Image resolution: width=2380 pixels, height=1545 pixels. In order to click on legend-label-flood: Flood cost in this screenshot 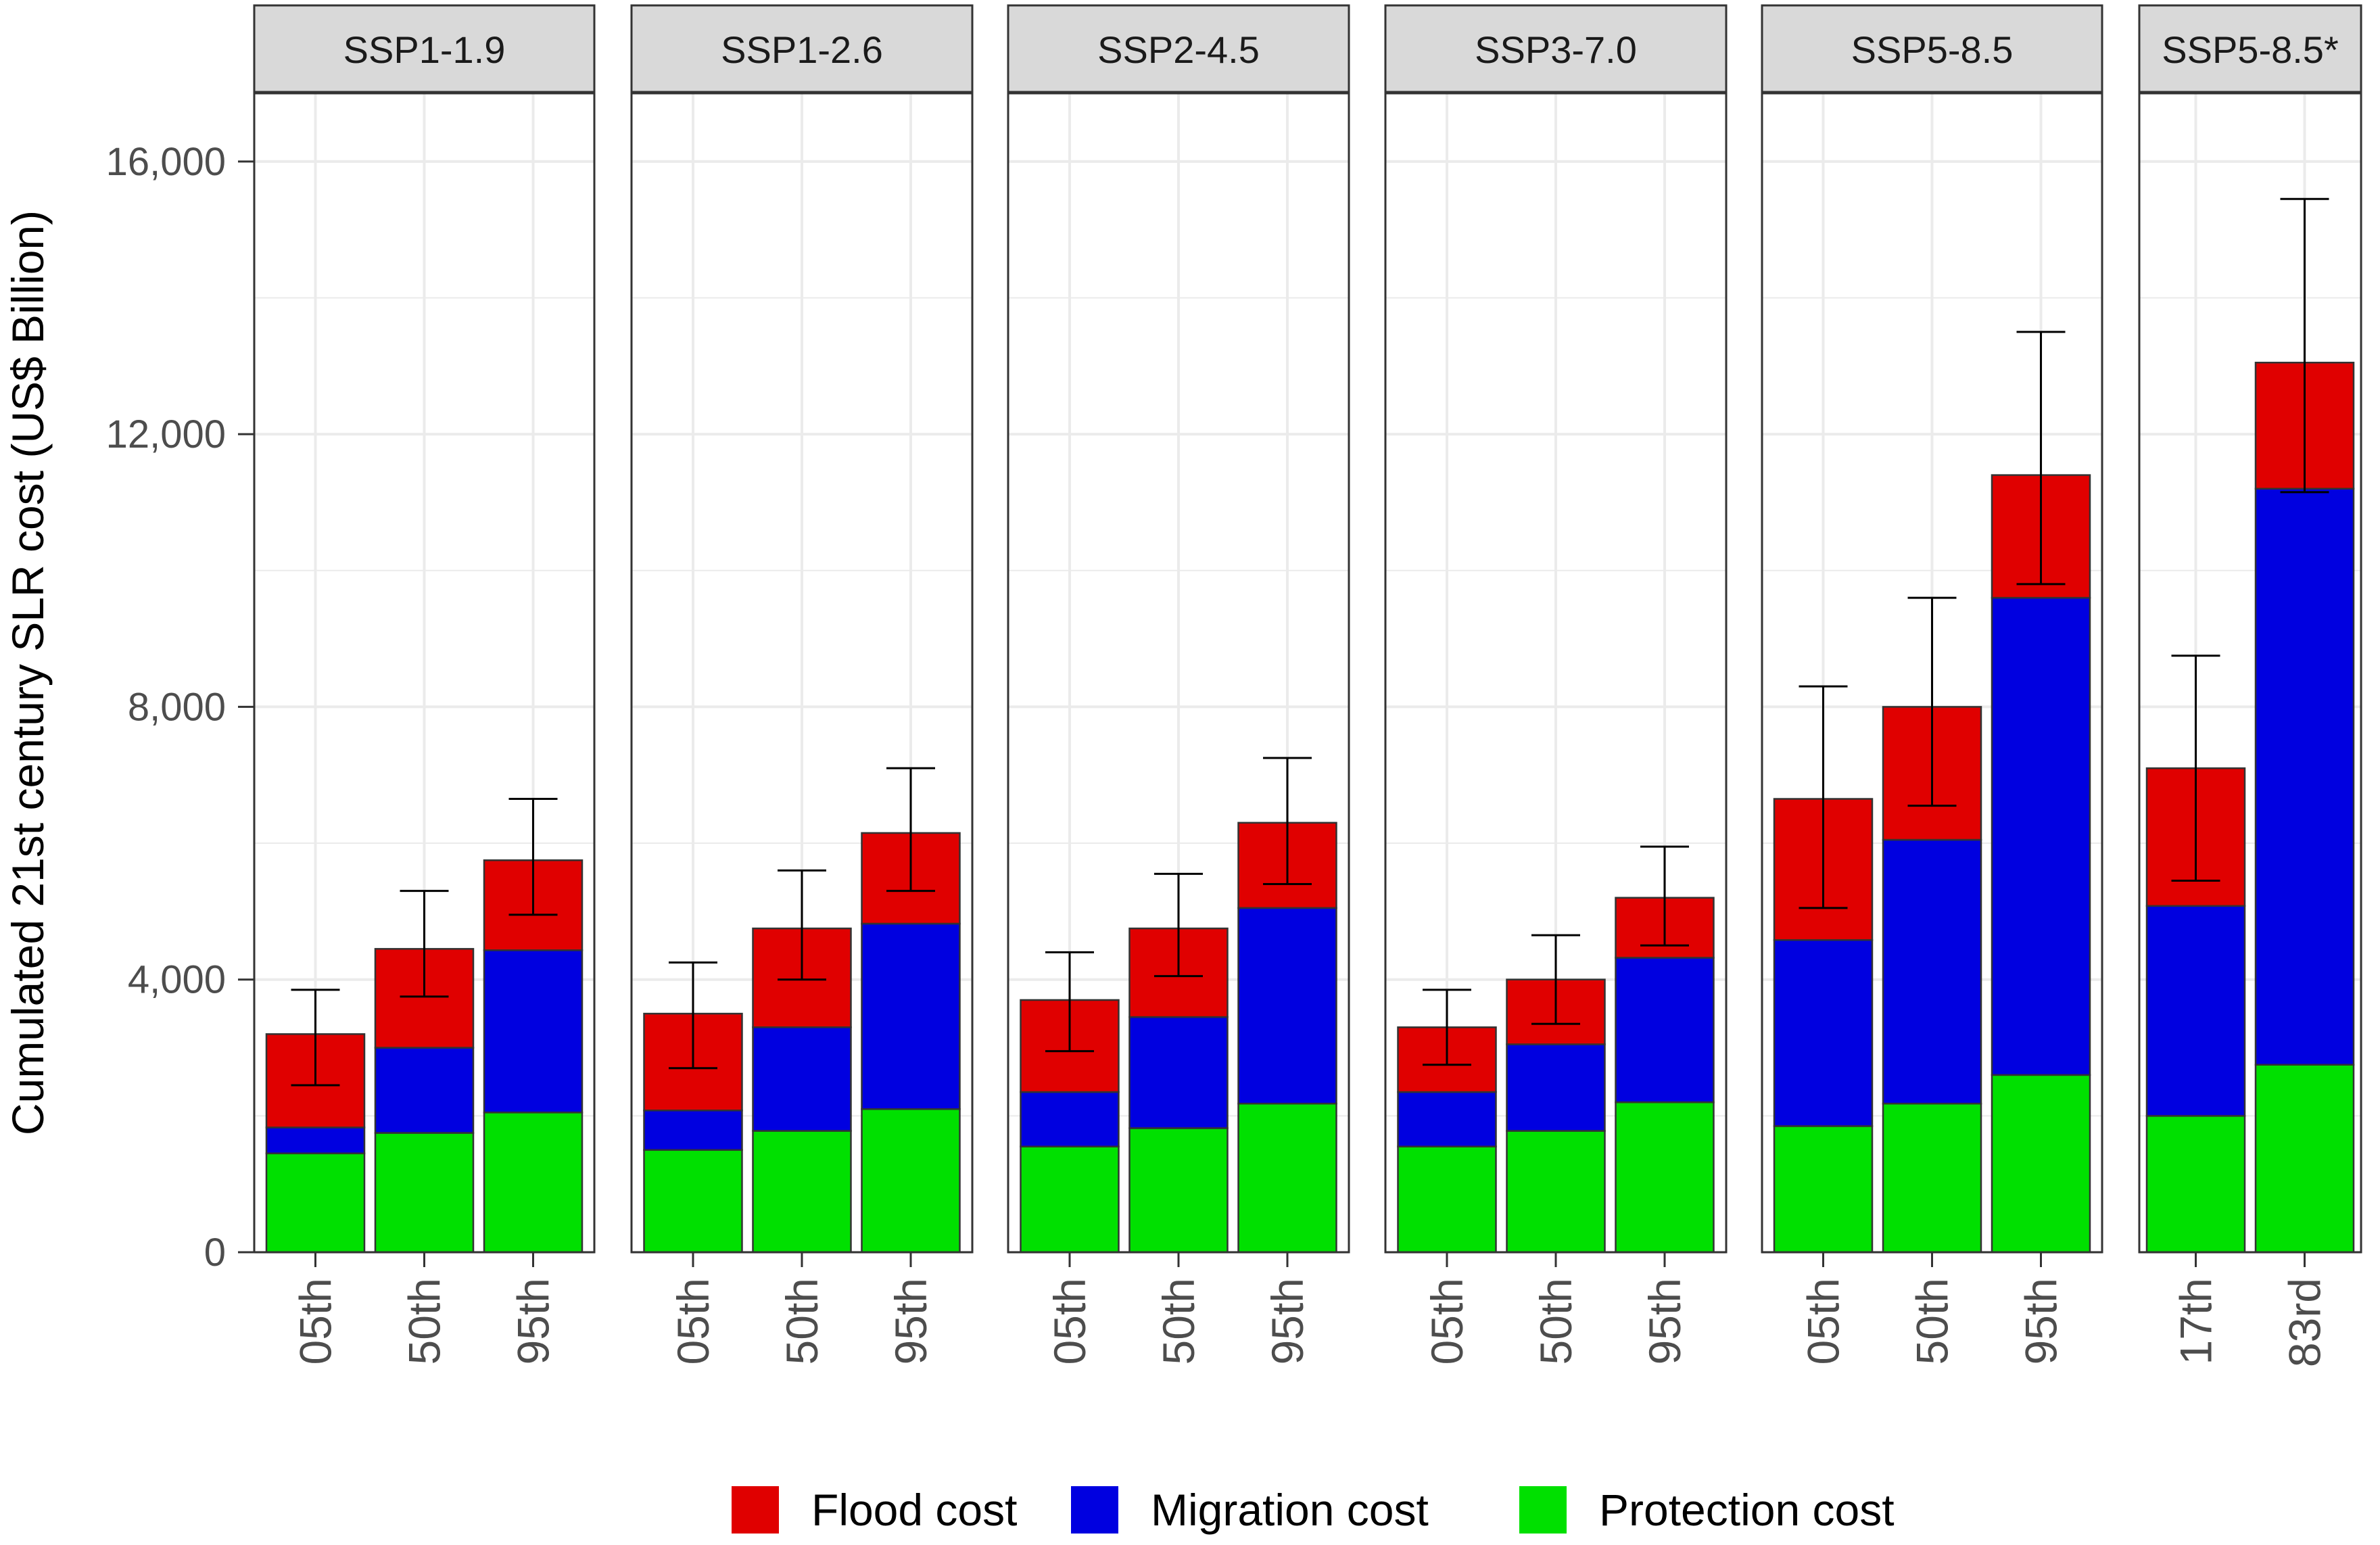, I will do `click(914, 1510)`.